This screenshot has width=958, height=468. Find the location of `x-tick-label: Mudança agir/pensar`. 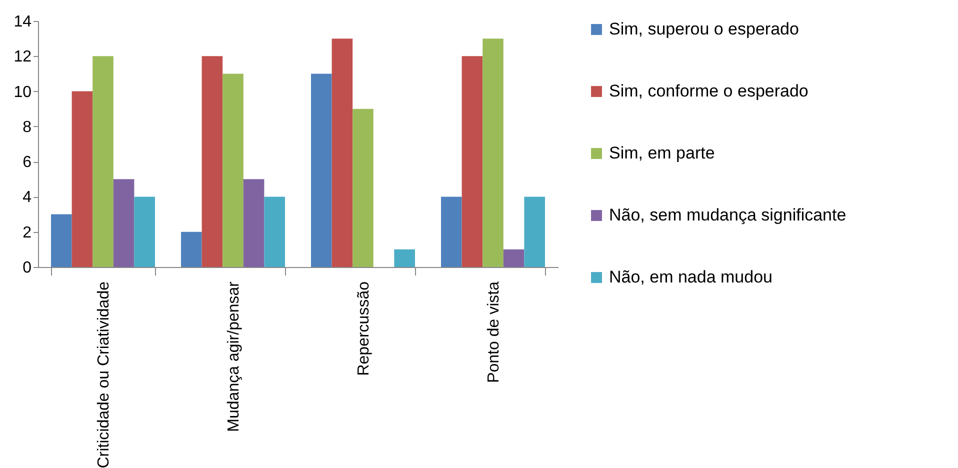

x-tick-label: Mudança agir/pensar is located at coordinates (234, 356).